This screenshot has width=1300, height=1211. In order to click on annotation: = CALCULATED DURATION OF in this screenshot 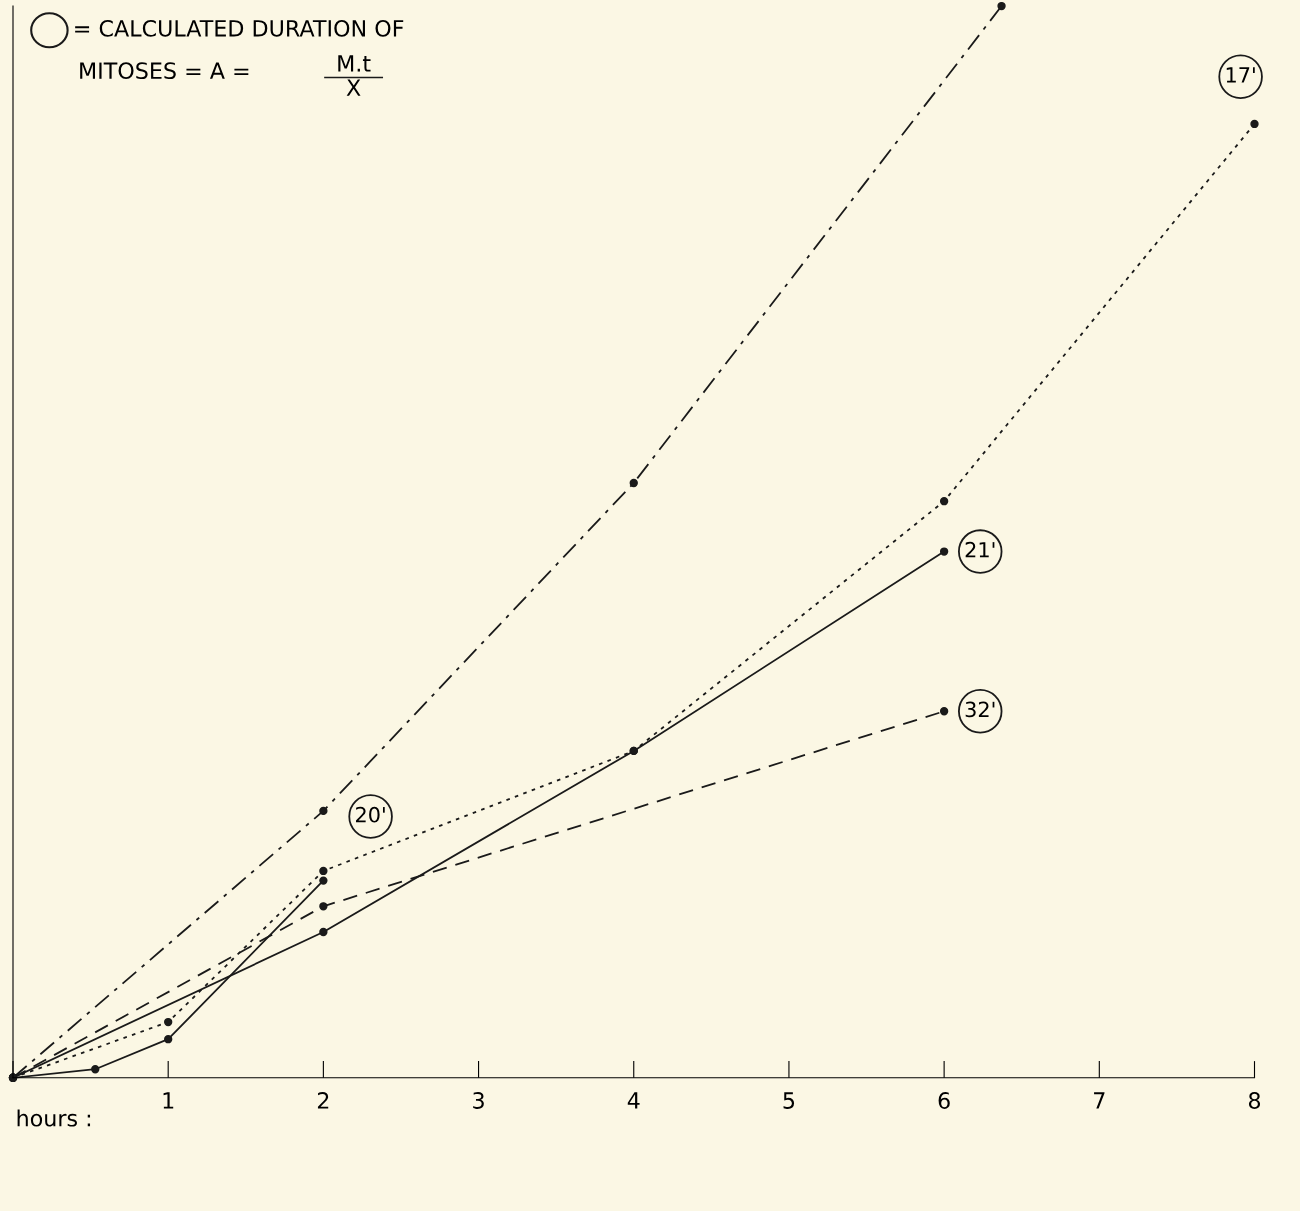, I will do `click(239, 28)`.